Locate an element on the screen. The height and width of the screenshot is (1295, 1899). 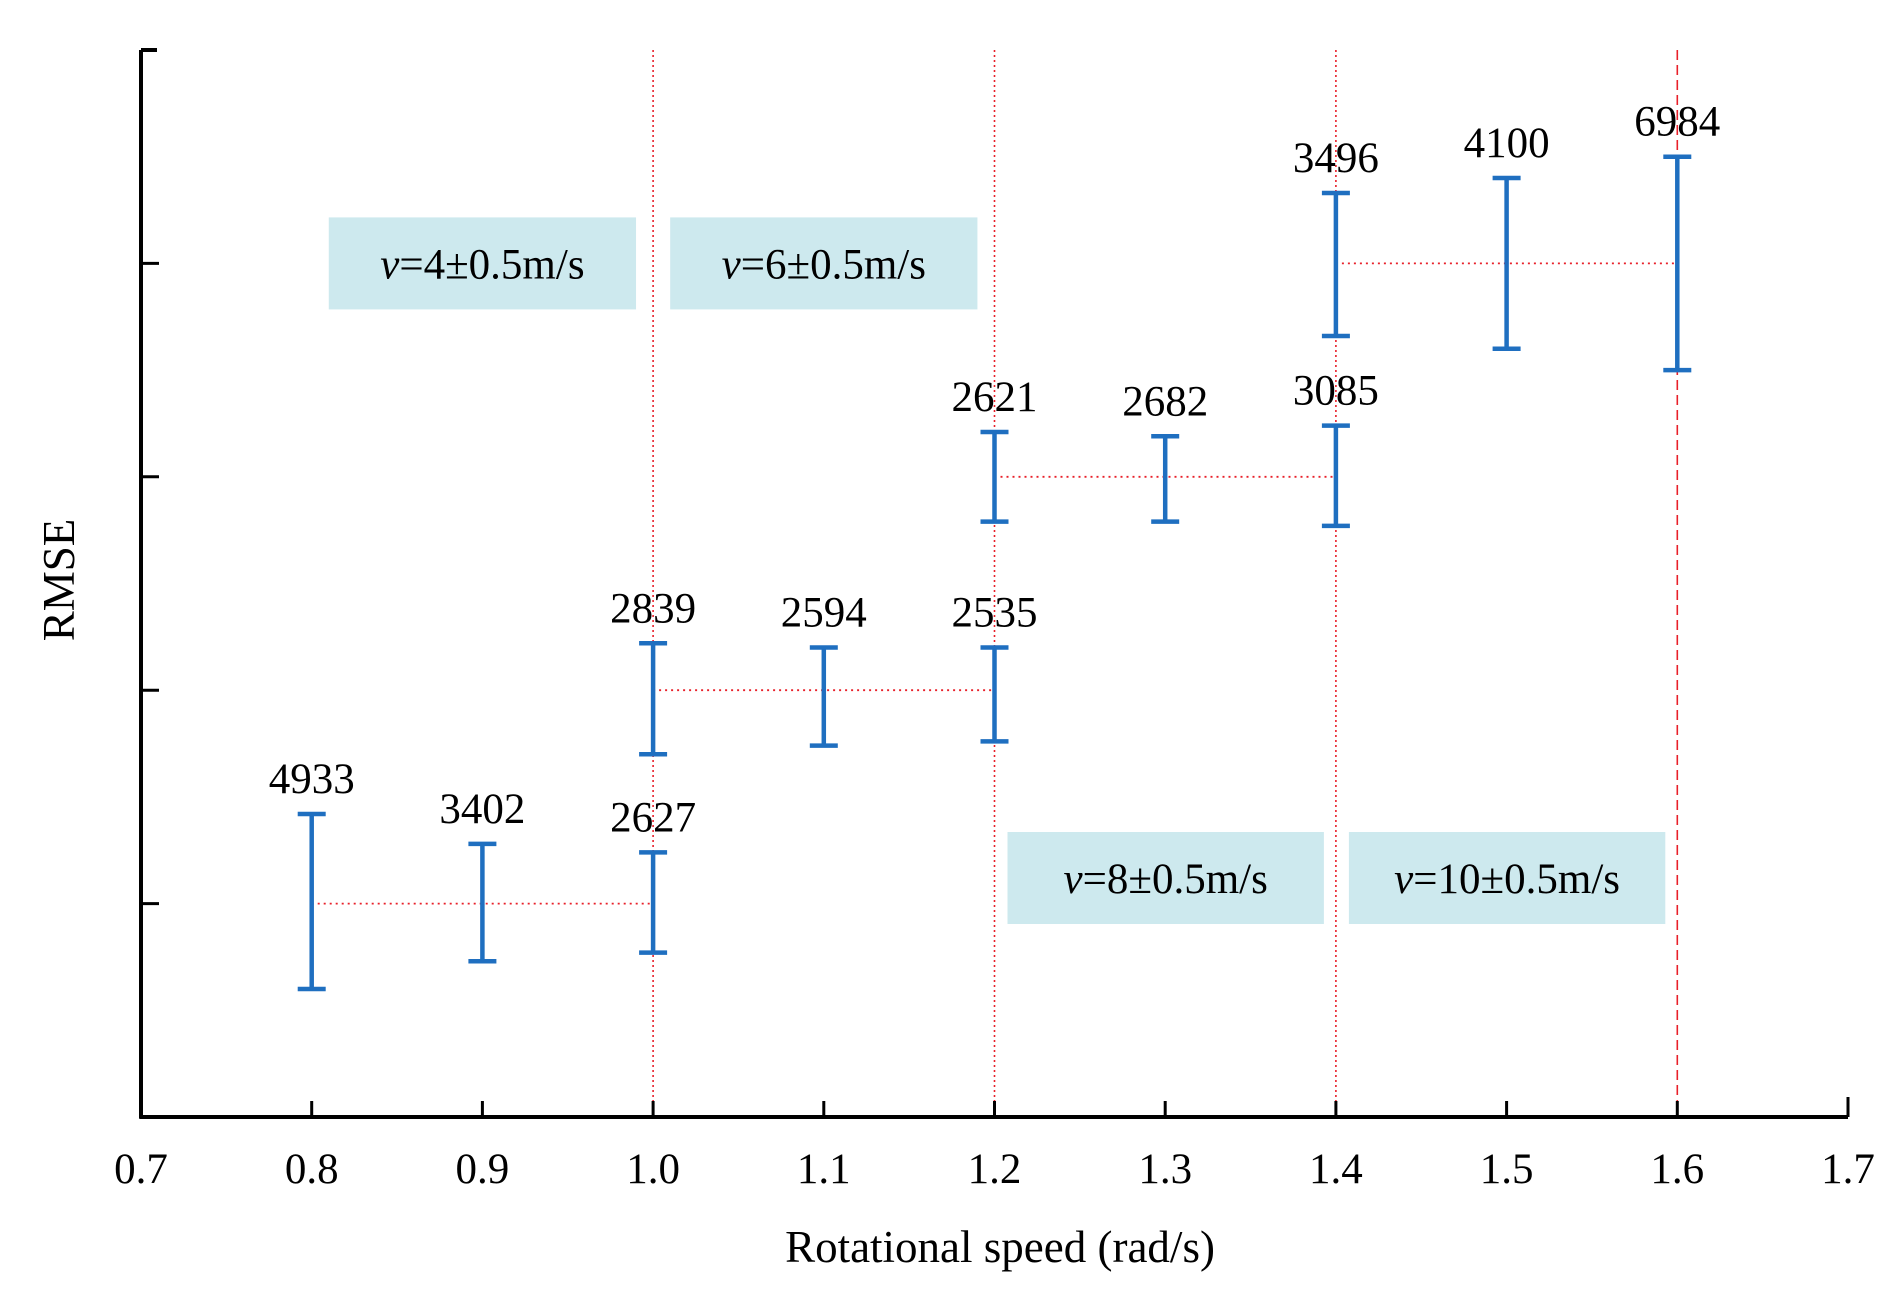
x-tick-label-1.5: 1.5 is located at coordinates (1507, 1169).